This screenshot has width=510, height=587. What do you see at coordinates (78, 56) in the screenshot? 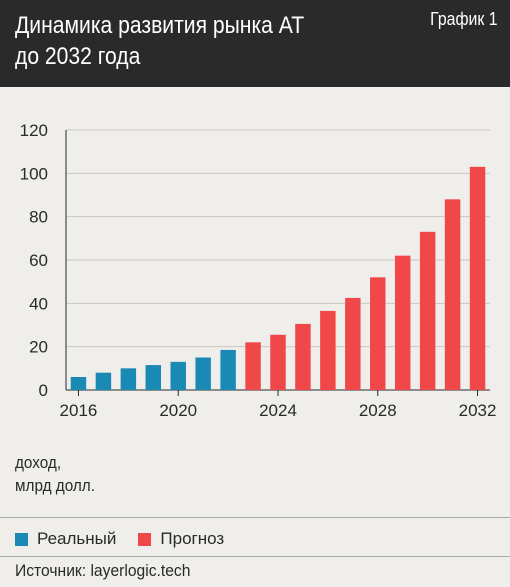
I see `chart-title-line-2: до 2032 года` at bounding box center [78, 56].